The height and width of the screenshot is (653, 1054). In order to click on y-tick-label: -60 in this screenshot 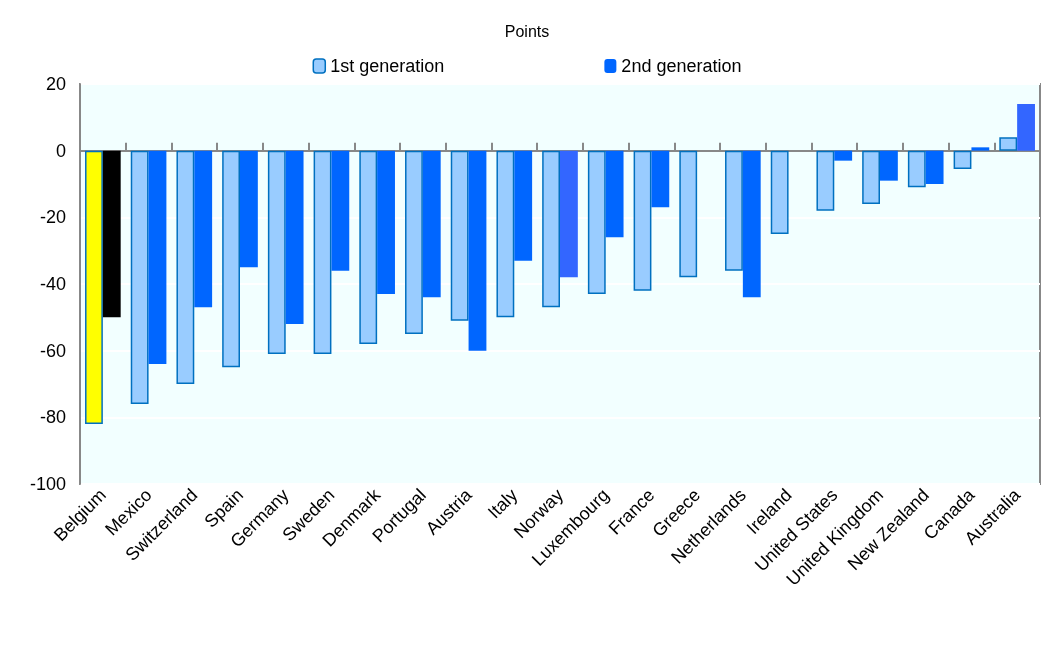, I will do `click(52, 350)`.